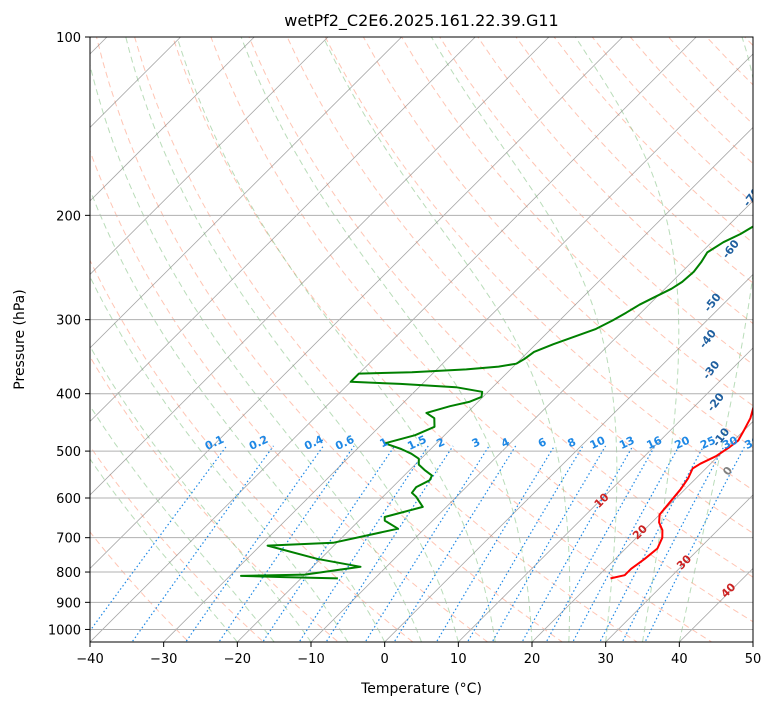  I want to click on x-tick-label: 50, so click(753, 659).